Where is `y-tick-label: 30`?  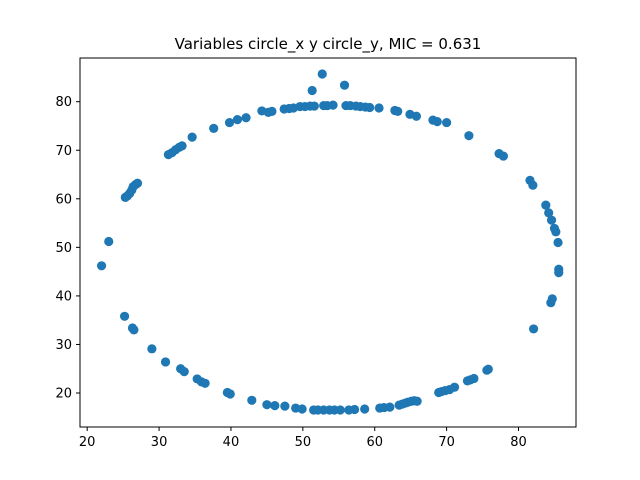
y-tick-label: 30 is located at coordinates (63, 345).